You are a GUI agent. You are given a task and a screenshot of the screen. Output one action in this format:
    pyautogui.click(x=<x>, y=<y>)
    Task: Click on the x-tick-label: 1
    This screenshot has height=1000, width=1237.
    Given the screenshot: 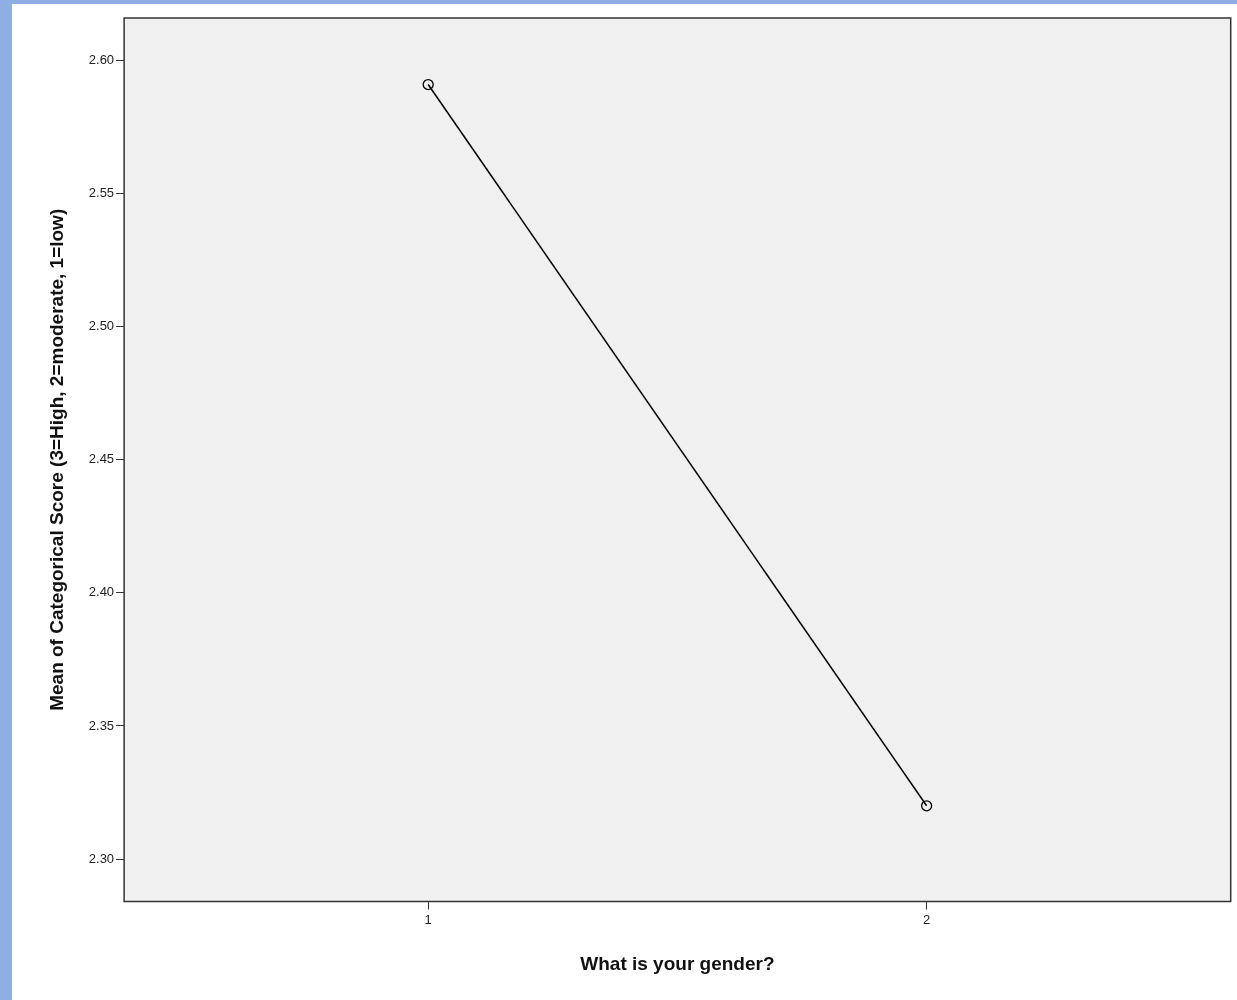 What is the action you would take?
    pyautogui.click(x=428, y=919)
    